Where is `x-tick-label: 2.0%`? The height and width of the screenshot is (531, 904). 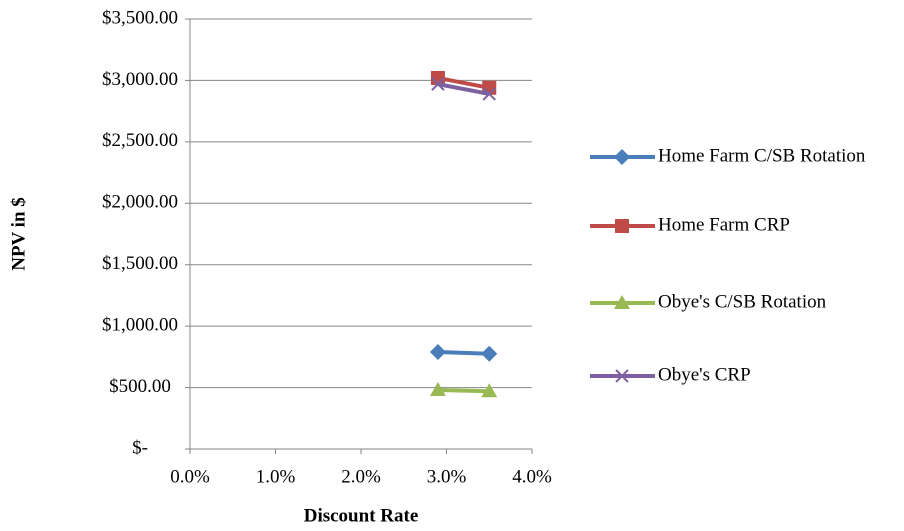 x-tick-label: 2.0% is located at coordinates (361, 476).